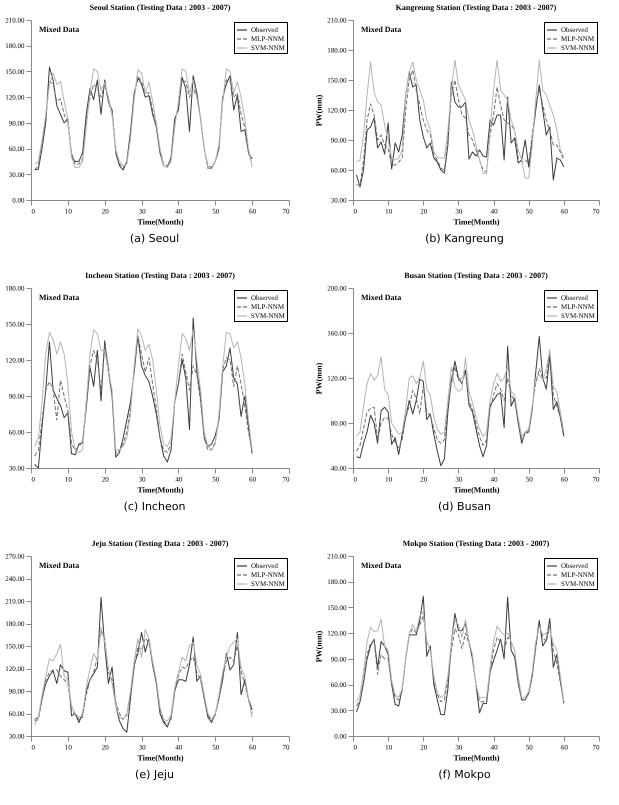 The width and height of the screenshot is (619, 805). I want to click on chart-title: Mokpo Station (Testing Data : 2003 - 2007), so click(476, 543).